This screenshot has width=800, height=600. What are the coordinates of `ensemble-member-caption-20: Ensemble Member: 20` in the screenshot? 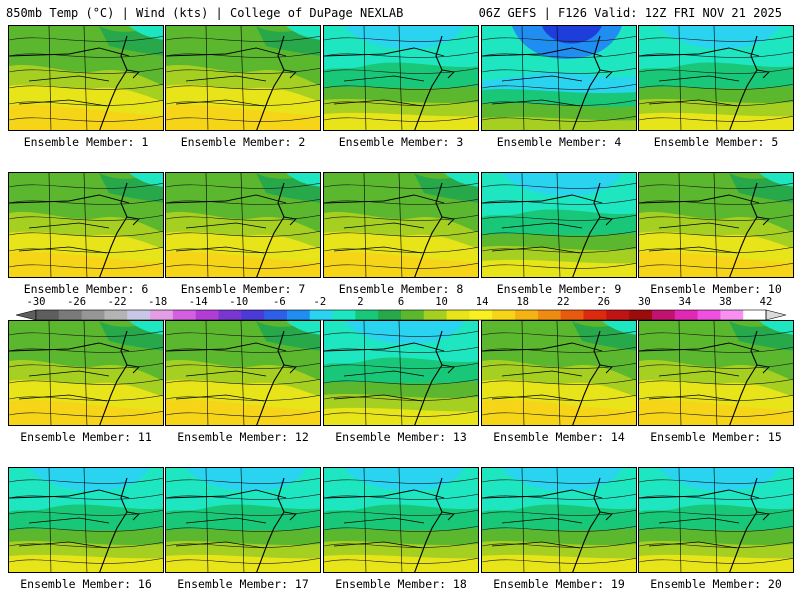 It's located at (716, 584).